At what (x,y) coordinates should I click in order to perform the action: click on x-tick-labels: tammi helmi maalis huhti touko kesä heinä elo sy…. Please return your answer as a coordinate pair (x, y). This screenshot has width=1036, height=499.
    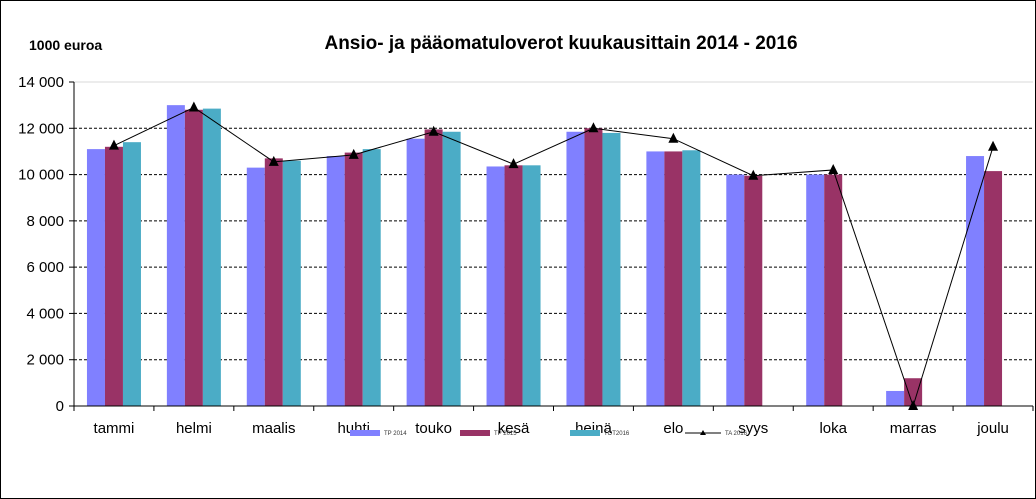
    Looking at the image, I should click on (551, 428).